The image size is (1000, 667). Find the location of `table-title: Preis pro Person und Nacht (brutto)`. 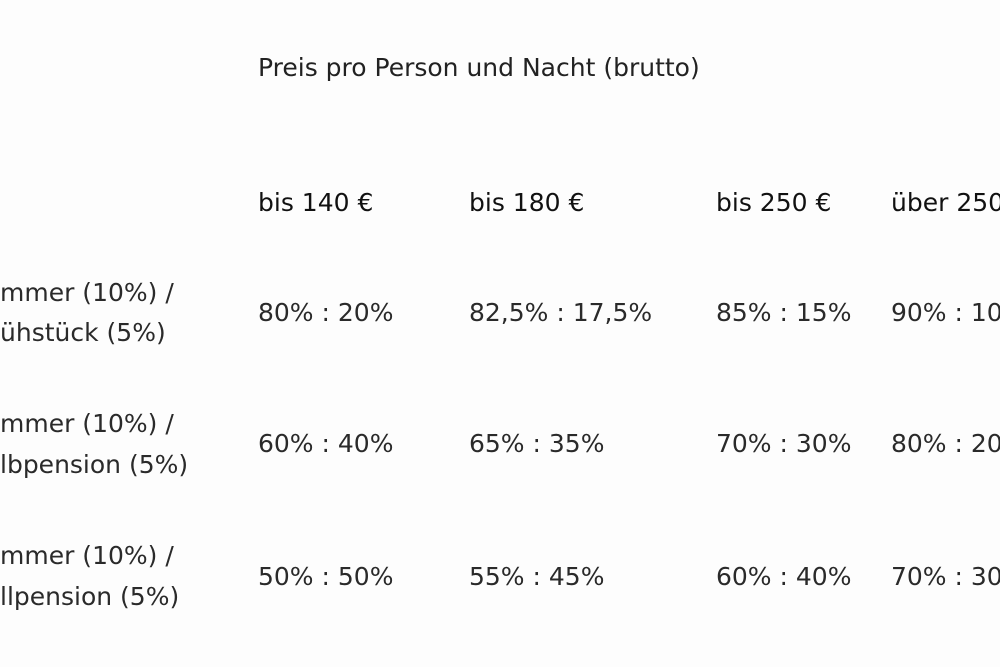

table-title: Preis pro Person und Nacht (brutto) is located at coordinates (479, 67).